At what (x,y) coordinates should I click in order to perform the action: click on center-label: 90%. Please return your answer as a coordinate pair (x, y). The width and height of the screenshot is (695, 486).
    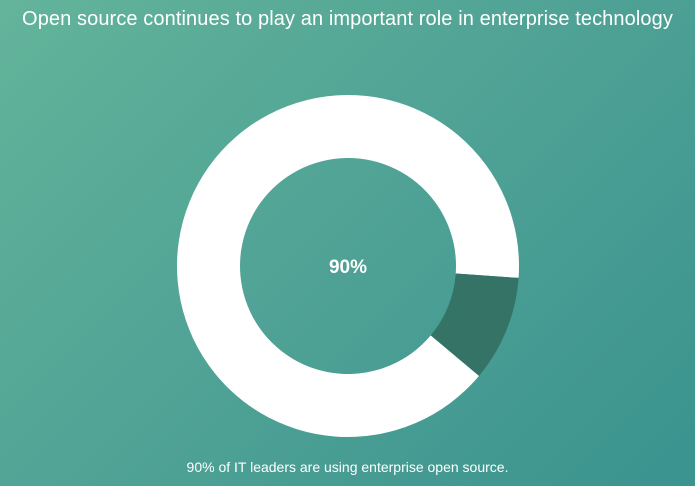
    Looking at the image, I should click on (348, 267).